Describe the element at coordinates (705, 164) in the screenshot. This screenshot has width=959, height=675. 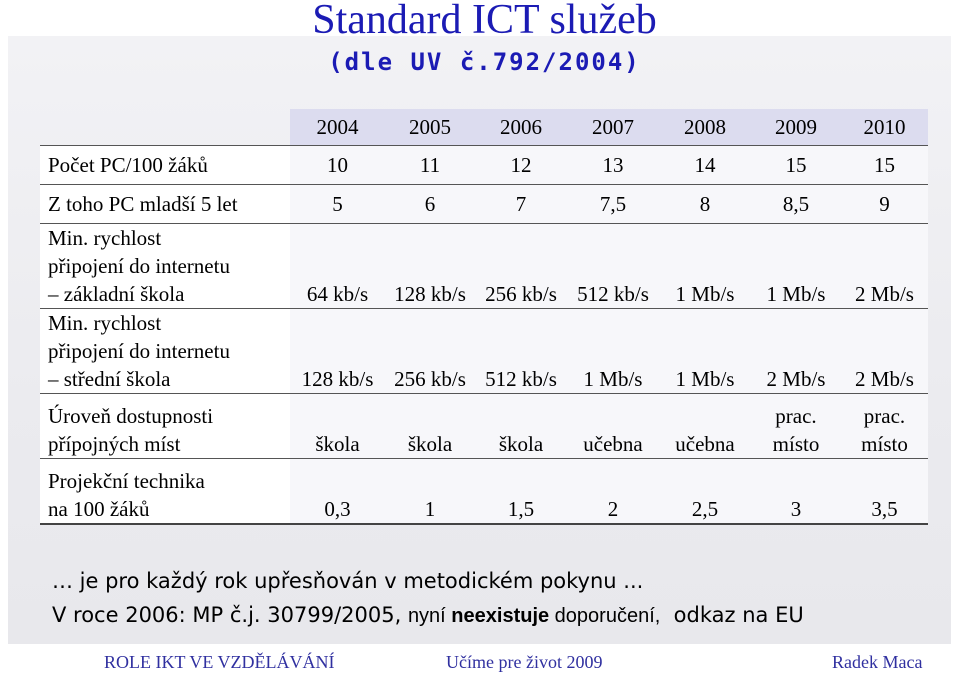
I see `table-cell: 14` at that location.